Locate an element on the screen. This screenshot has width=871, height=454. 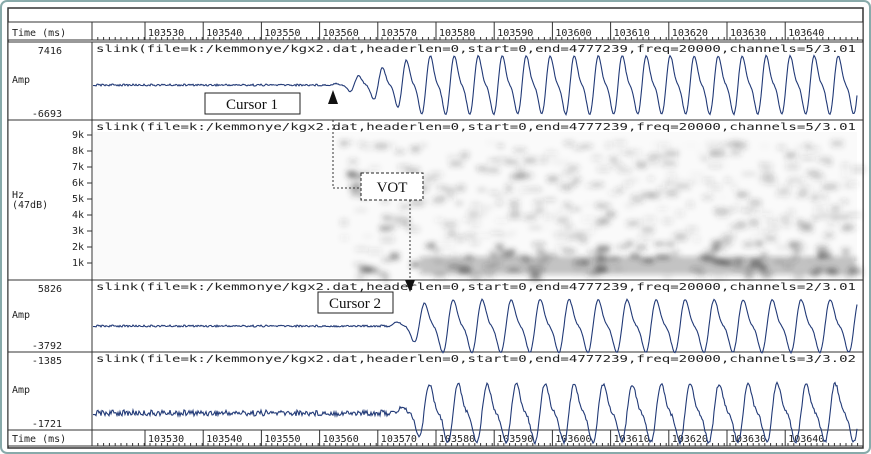
cursor2-box is located at coordinates (355, 302).